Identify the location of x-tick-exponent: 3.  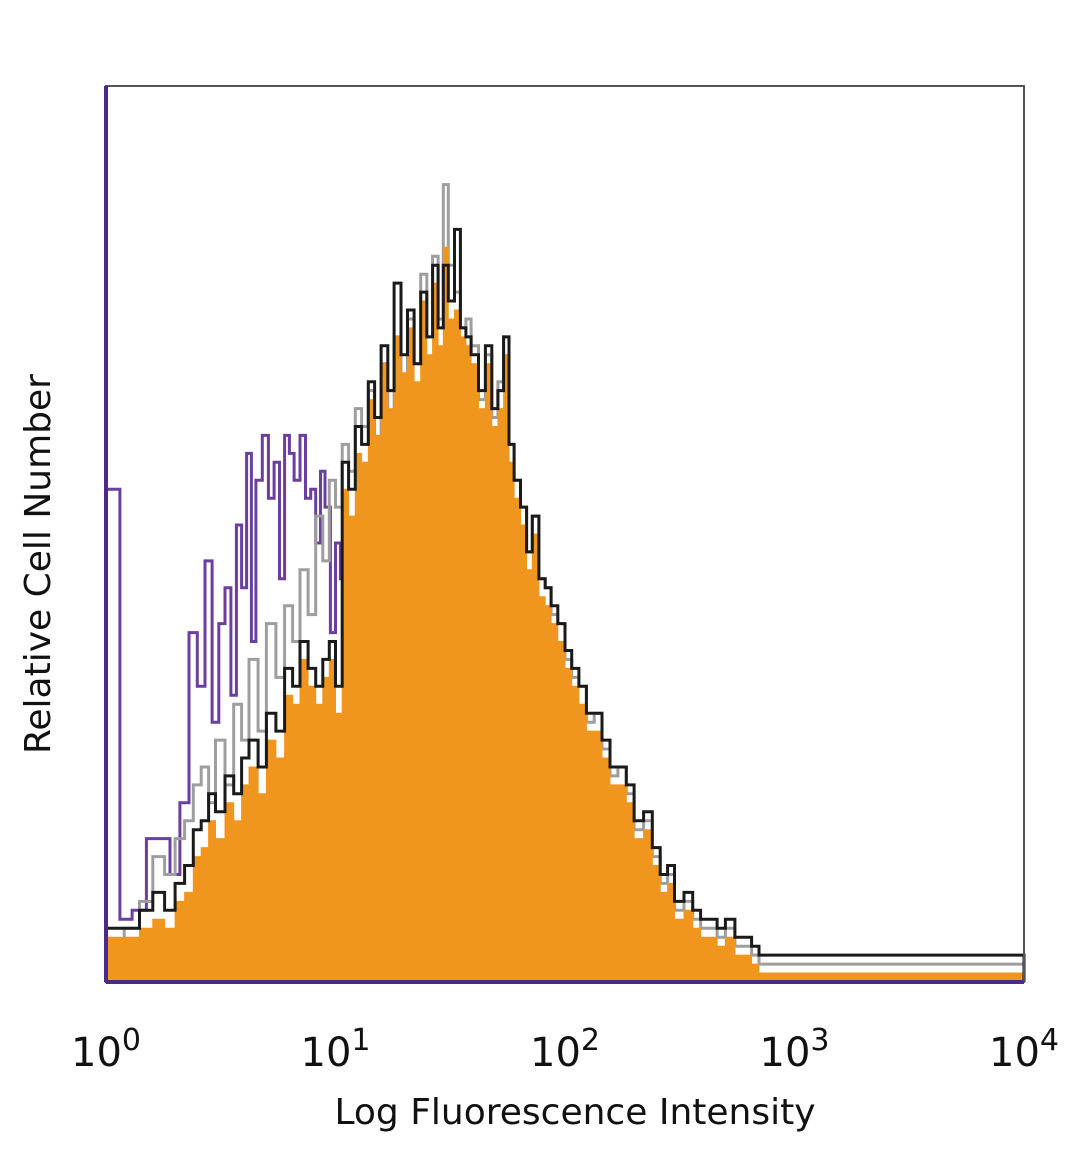
(819, 1040).